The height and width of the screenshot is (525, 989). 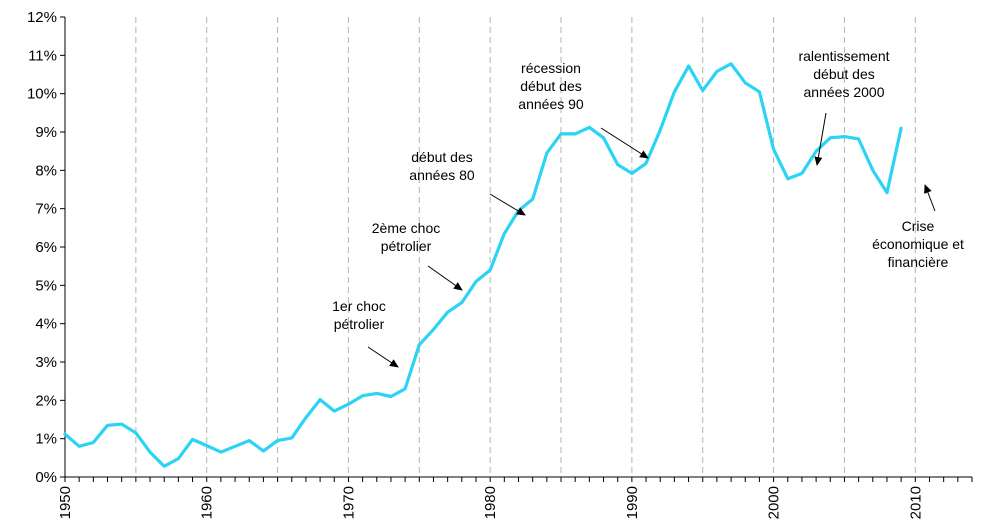 I want to click on y-tick-label: 7%, so click(x=46, y=209).